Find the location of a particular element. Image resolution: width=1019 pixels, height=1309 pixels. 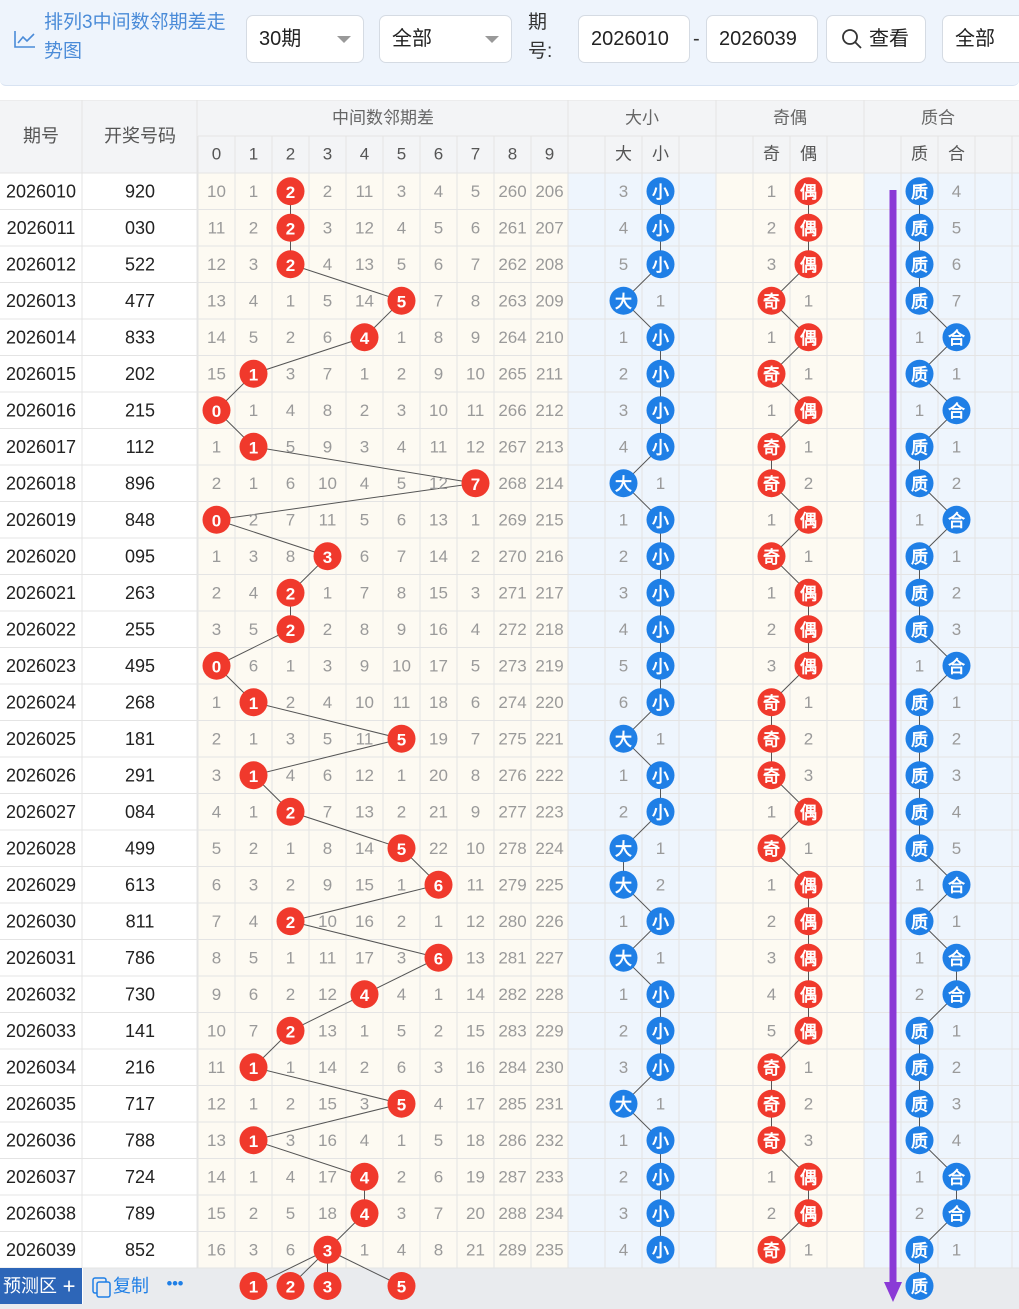

header-diff-digit: 0 is located at coordinates (216, 154).